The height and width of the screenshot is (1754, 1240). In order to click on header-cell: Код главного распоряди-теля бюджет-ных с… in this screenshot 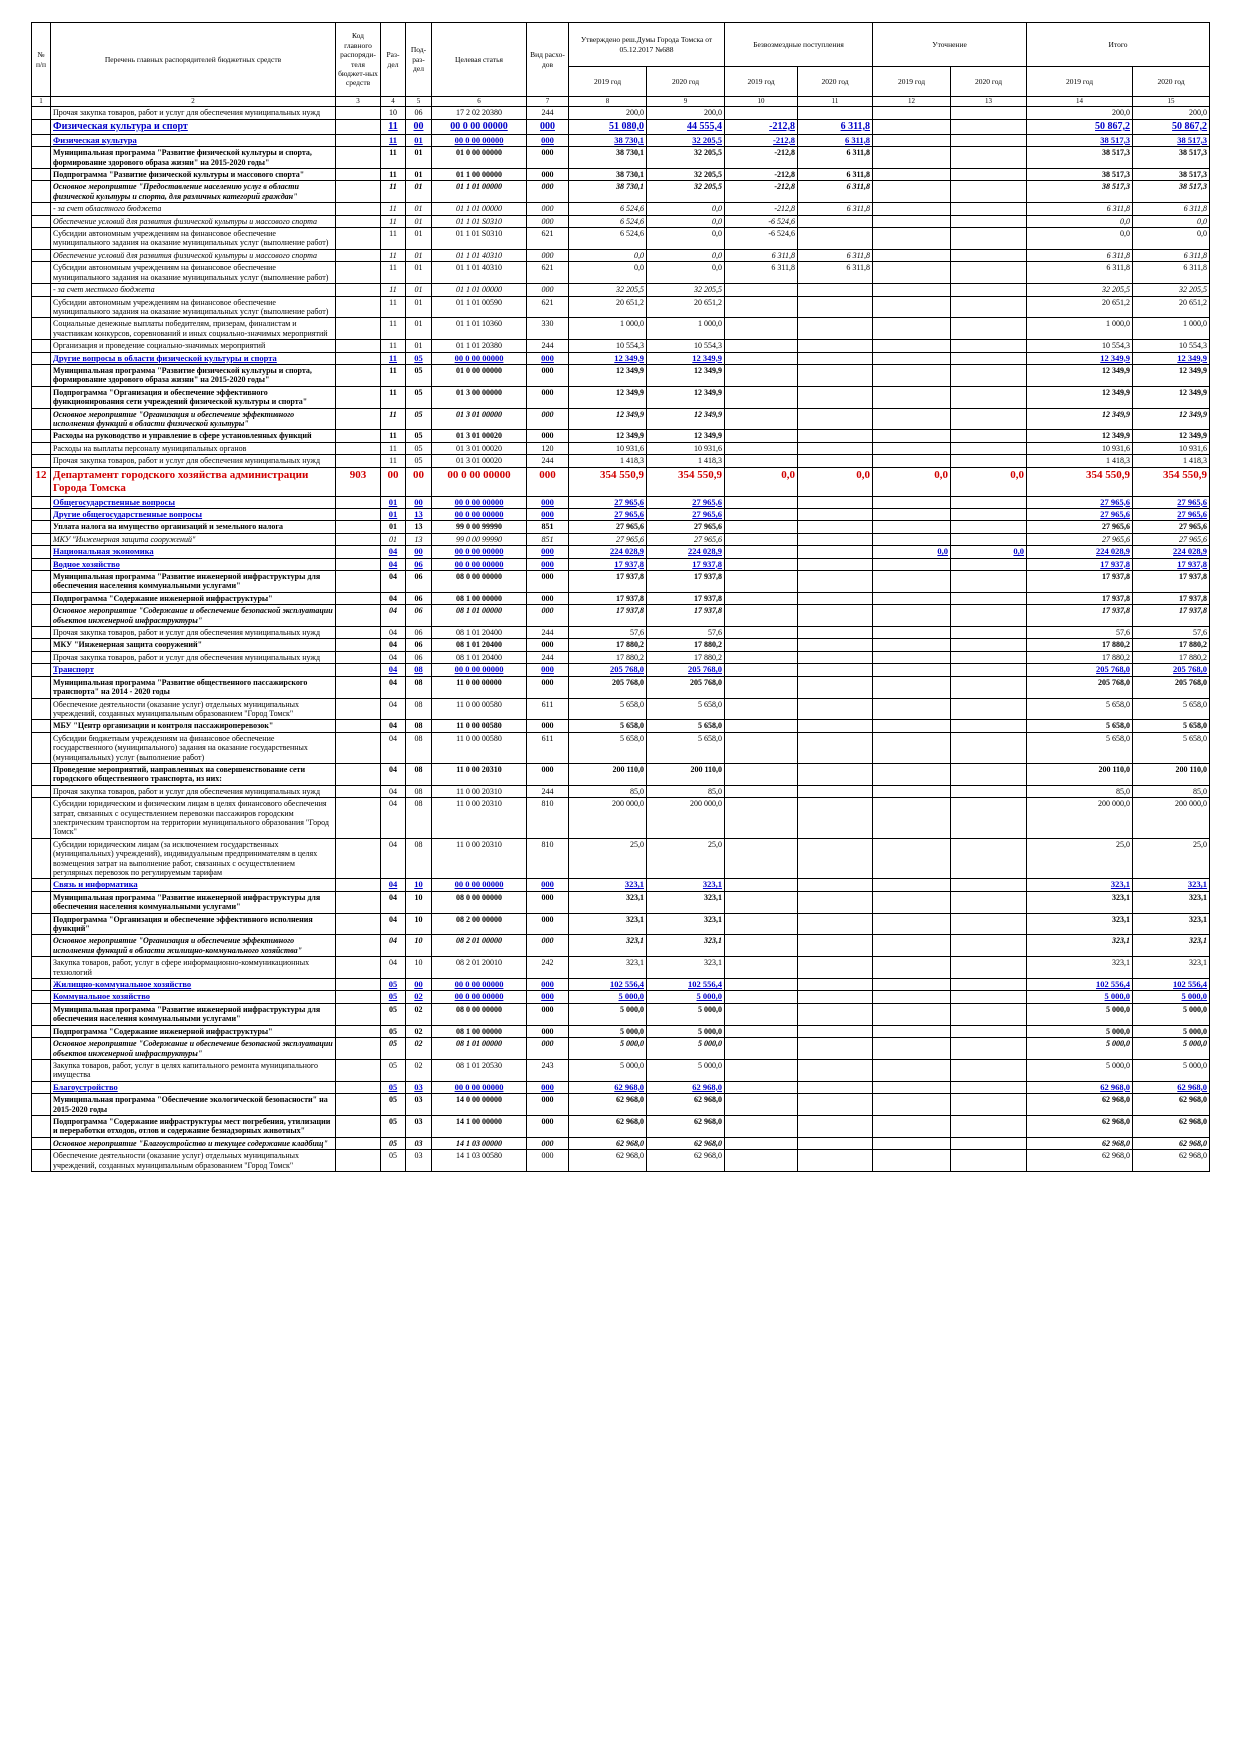, I will do `click(358, 59)`.